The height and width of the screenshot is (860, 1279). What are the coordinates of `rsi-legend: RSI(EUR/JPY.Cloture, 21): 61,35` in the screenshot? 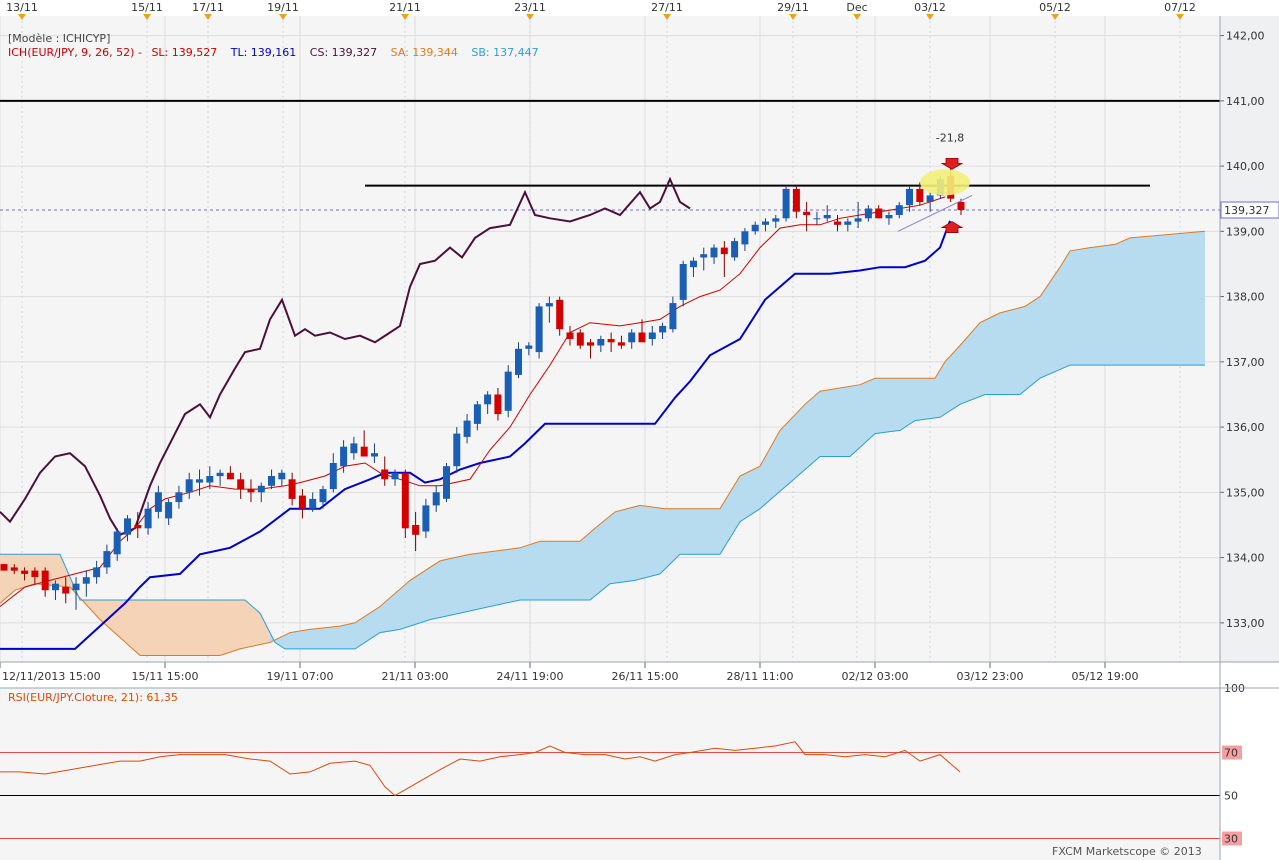 It's located at (93, 697).